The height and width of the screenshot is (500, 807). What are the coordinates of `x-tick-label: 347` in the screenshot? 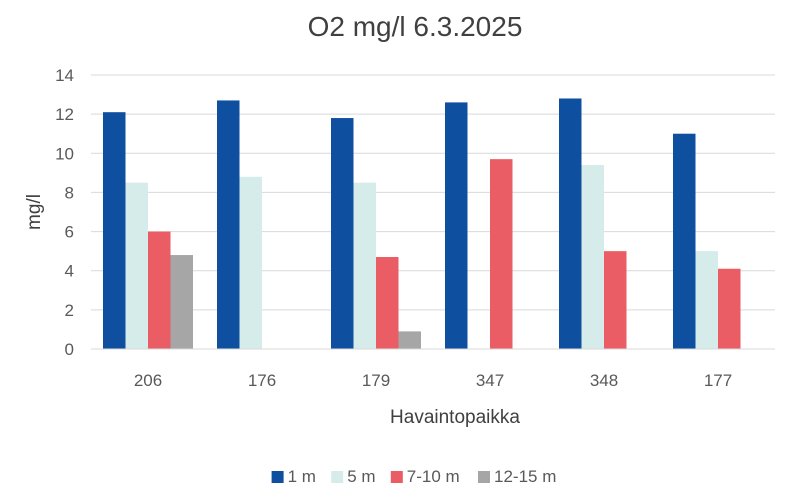 It's located at (490, 380).